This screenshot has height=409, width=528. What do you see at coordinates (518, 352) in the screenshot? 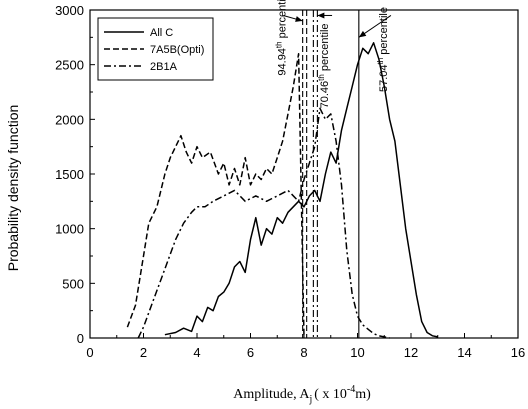
I see `x-tick-label: 16` at bounding box center [518, 352].